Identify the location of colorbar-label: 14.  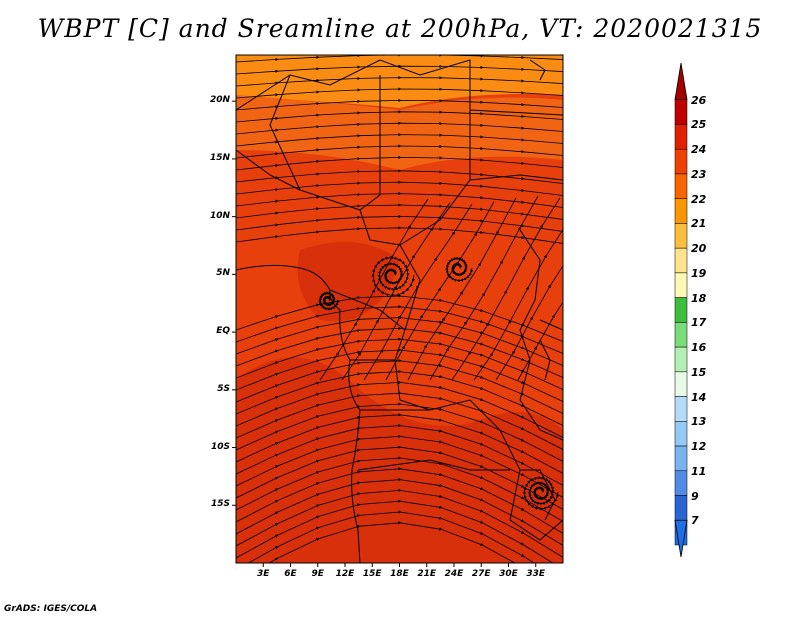
(699, 397).